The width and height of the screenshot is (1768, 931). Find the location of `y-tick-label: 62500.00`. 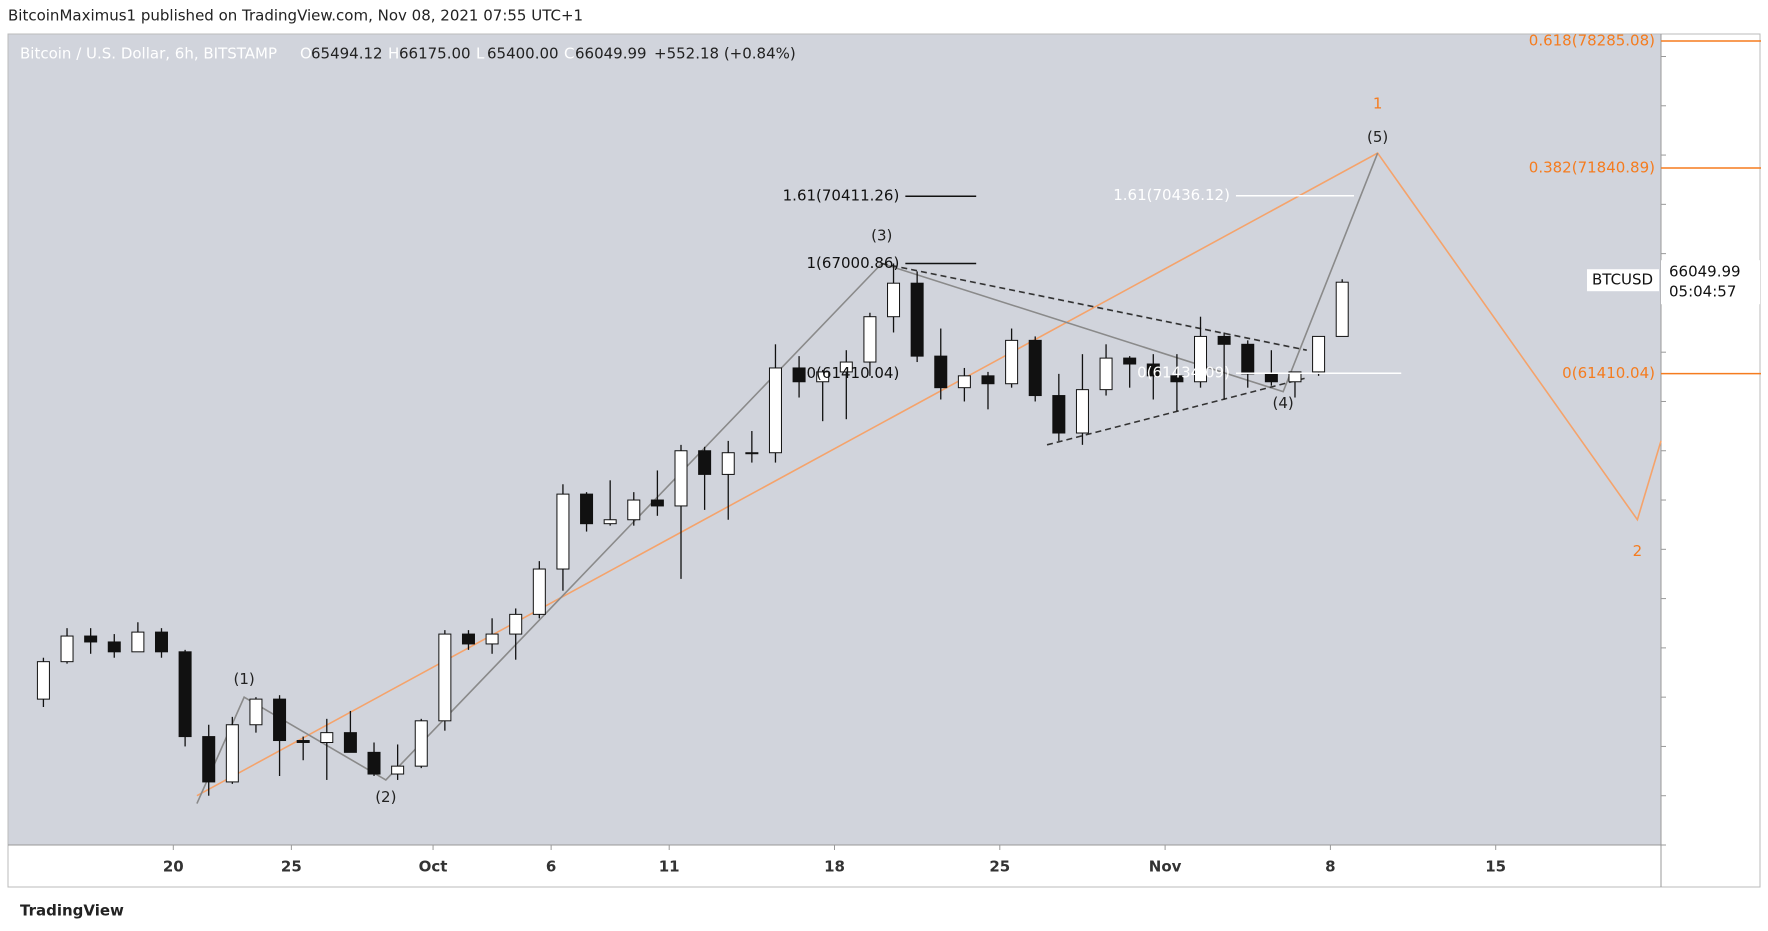

y-tick-label: 62500.00 is located at coordinates (1707, 352).